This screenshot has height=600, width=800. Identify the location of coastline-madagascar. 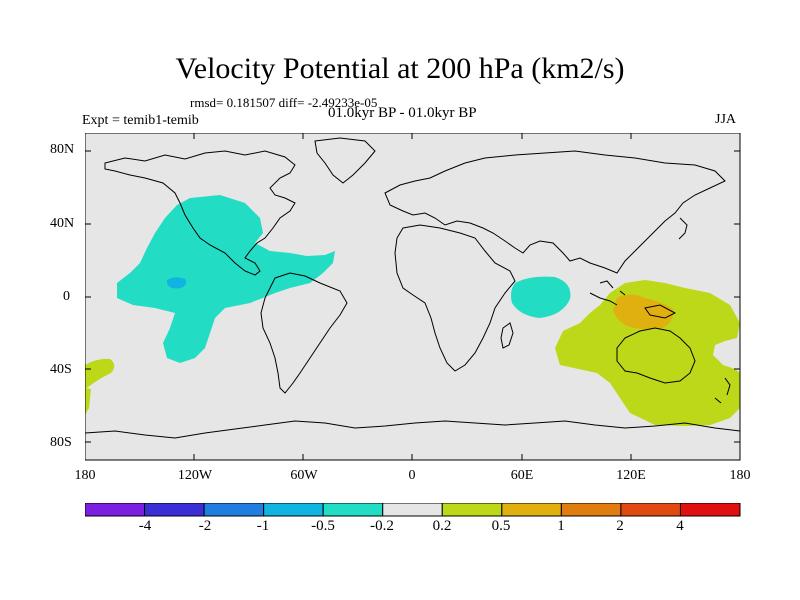
(507, 335).